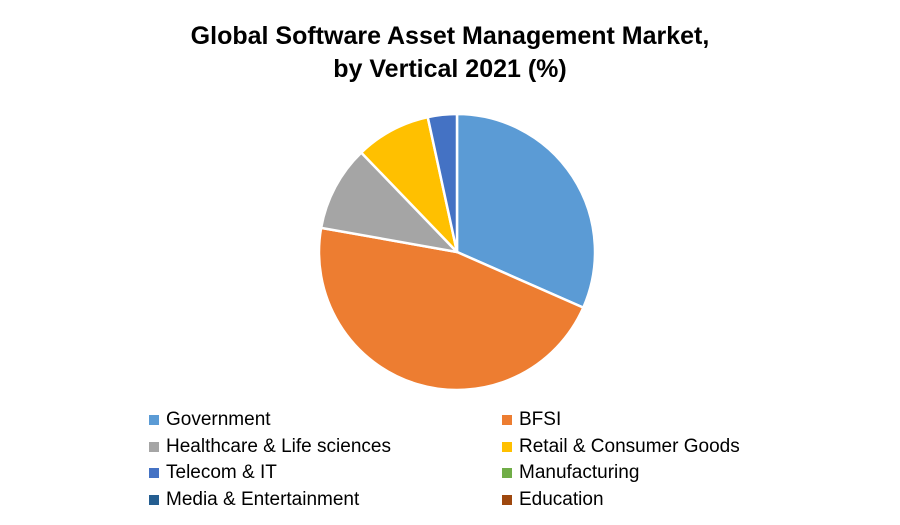 The width and height of the screenshot is (900, 525). What do you see at coordinates (278, 446) in the screenshot?
I see `legend-label-healthcare: Healthcare & Life sciences` at bounding box center [278, 446].